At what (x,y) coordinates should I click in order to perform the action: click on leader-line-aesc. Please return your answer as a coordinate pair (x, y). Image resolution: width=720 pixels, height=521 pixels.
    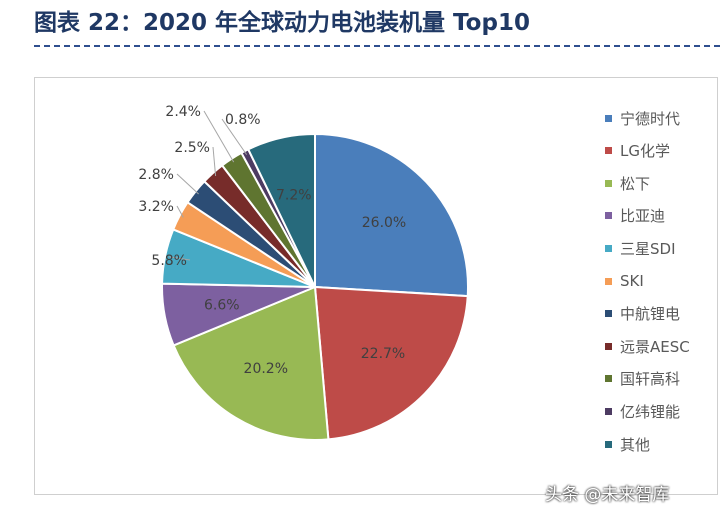
    Looking at the image, I should click on (214, 161).